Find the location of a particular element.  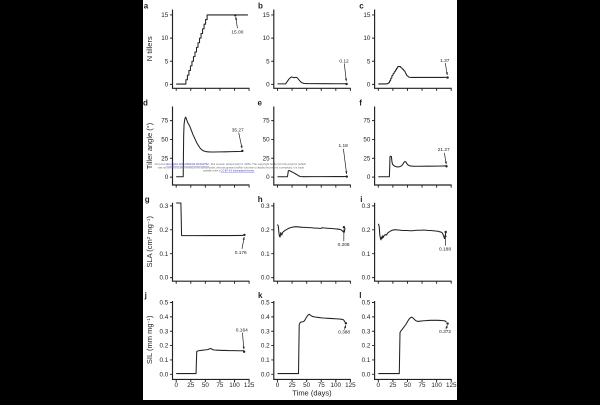

svg-text: 21.27 is located at coordinates (444, 150).